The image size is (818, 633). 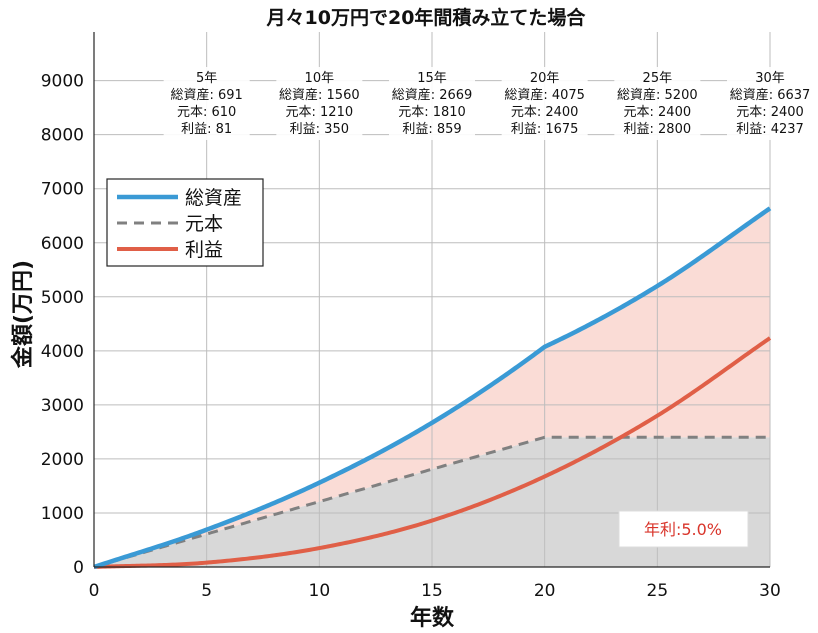 What do you see at coordinates (206, 129) in the screenshot?
I see `annotation-profit-5: 利益: 81` at bounding box center [206, 129].